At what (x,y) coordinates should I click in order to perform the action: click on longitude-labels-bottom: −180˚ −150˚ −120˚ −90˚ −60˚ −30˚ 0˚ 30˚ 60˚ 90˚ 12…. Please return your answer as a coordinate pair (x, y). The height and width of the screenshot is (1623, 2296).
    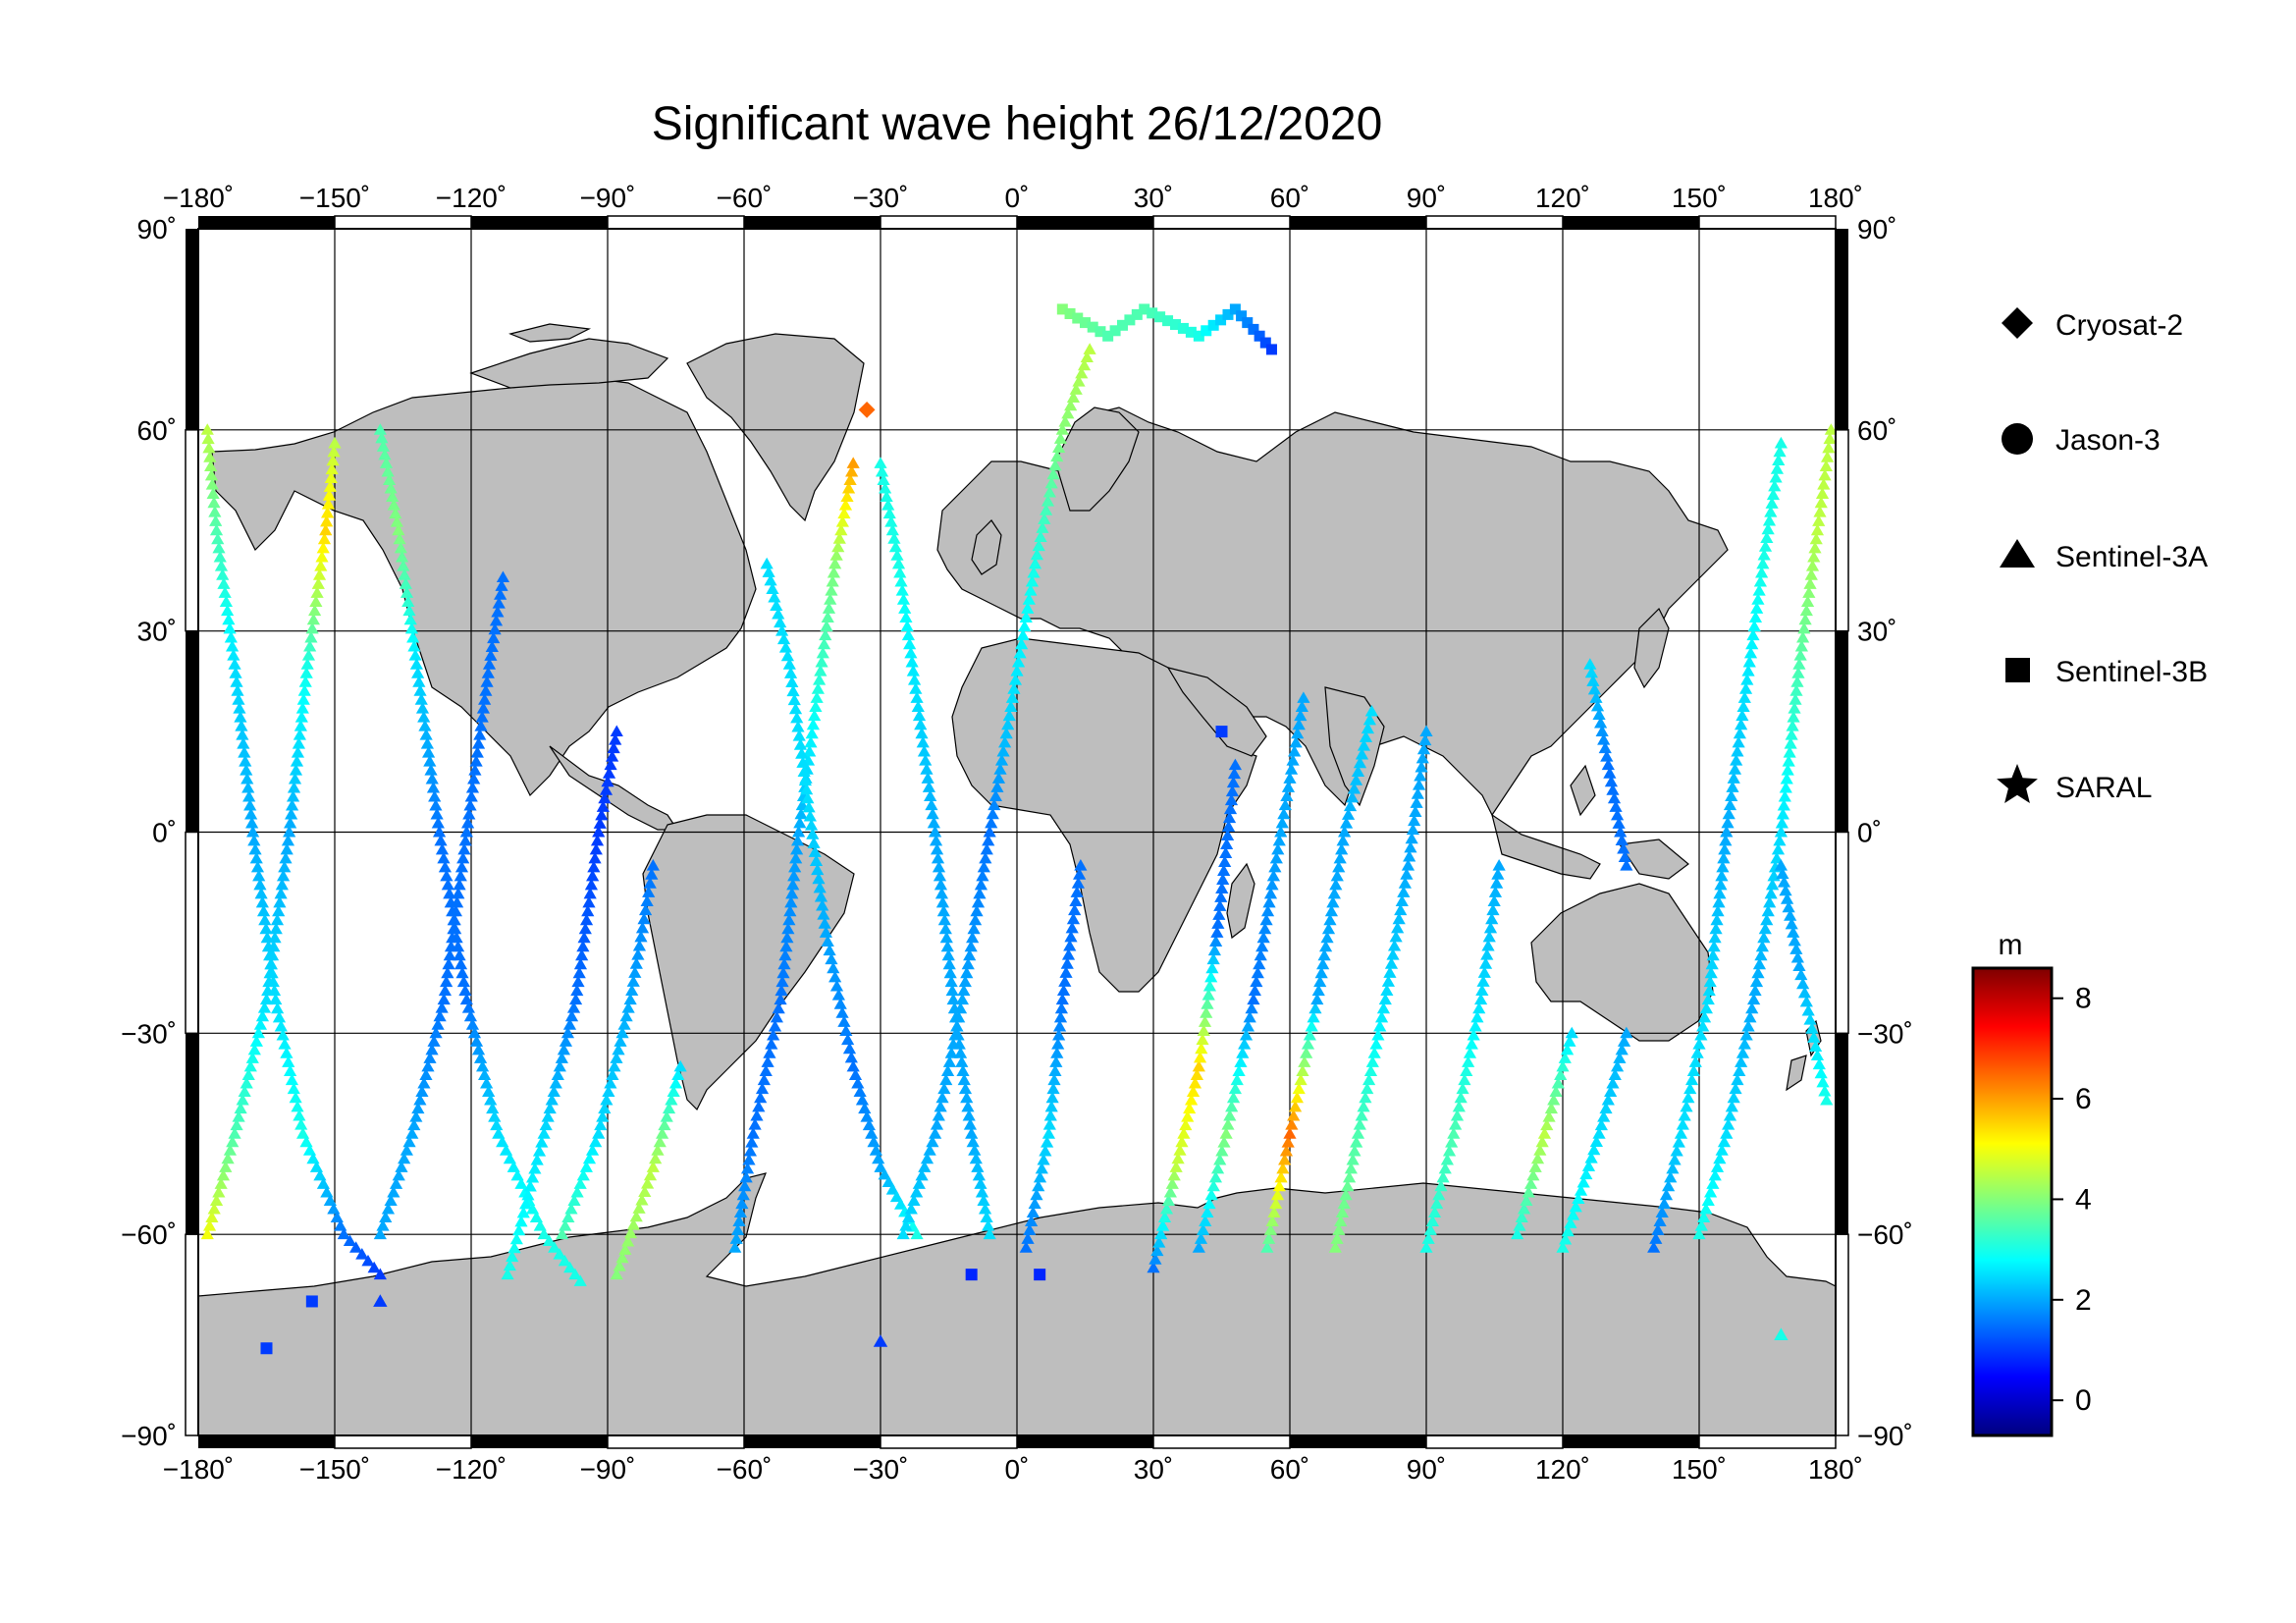
    Looking at the image, I should click on (1013, 1469).